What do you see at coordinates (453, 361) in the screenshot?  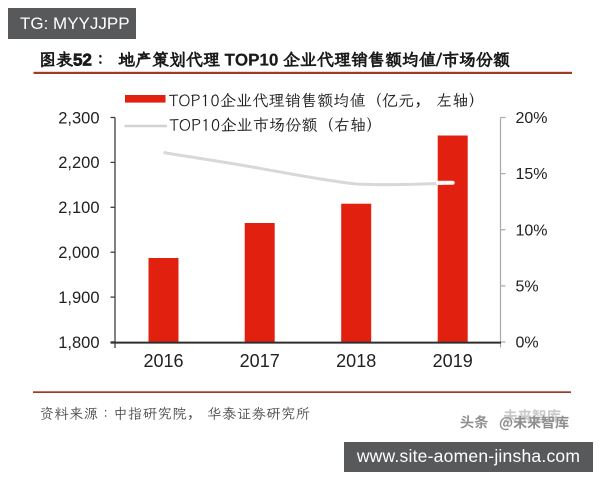 I see `svg-text: 2019` at bounding box center [453, 361].